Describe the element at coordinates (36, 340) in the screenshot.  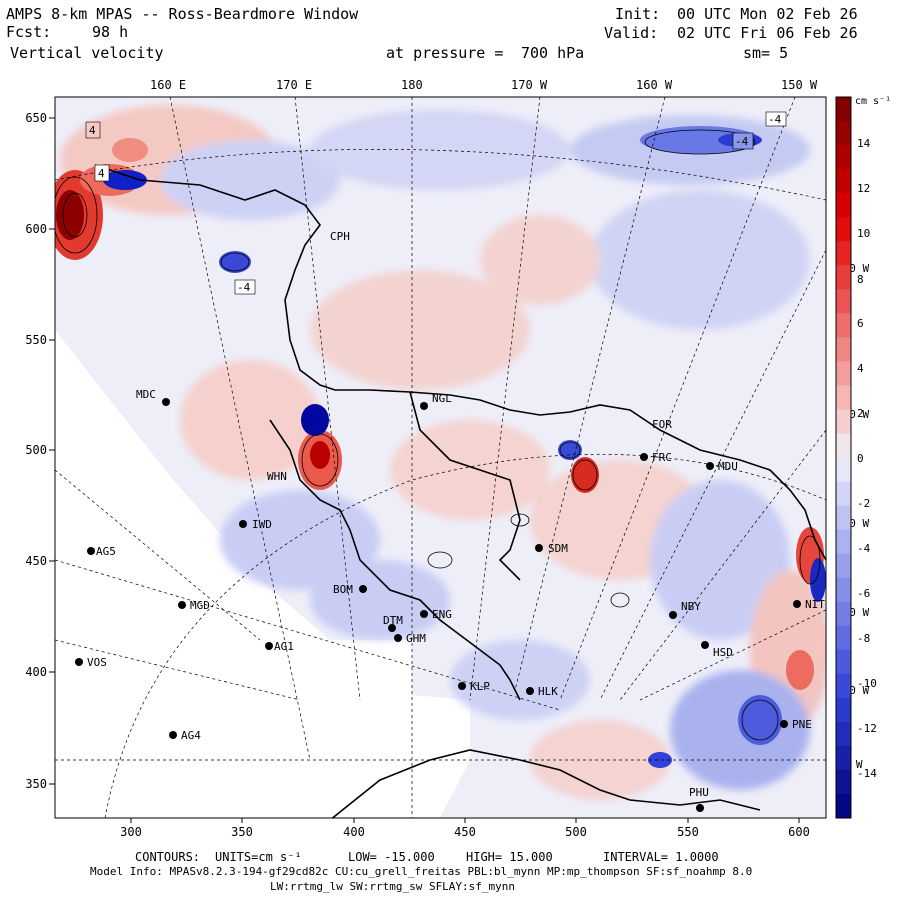
I see `y-tick-label: 550` at that location.